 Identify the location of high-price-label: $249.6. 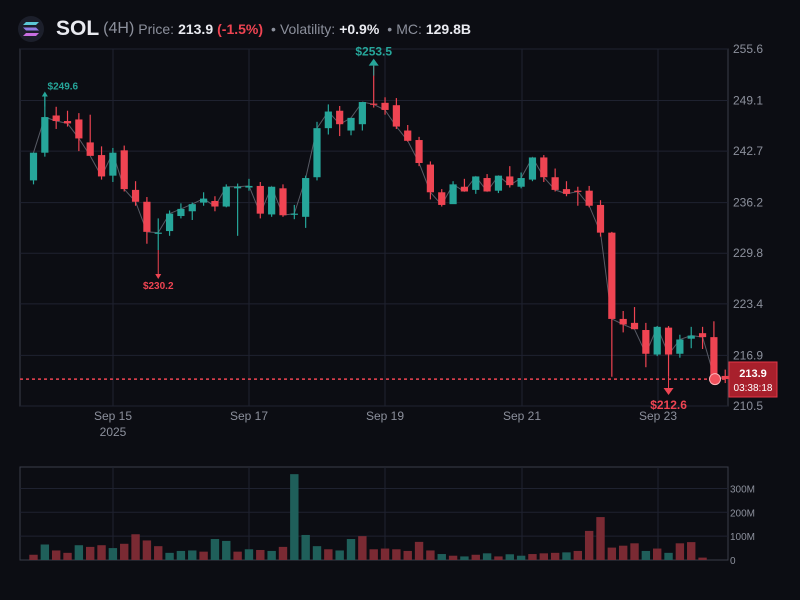
(63, 86).